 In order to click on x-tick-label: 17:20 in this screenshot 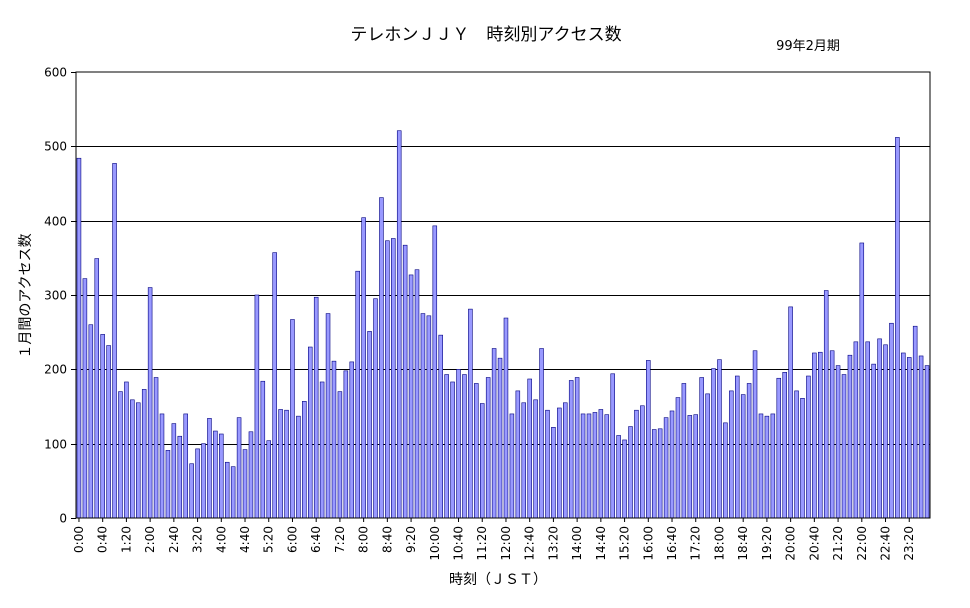, I will do `click(696, 543)`.